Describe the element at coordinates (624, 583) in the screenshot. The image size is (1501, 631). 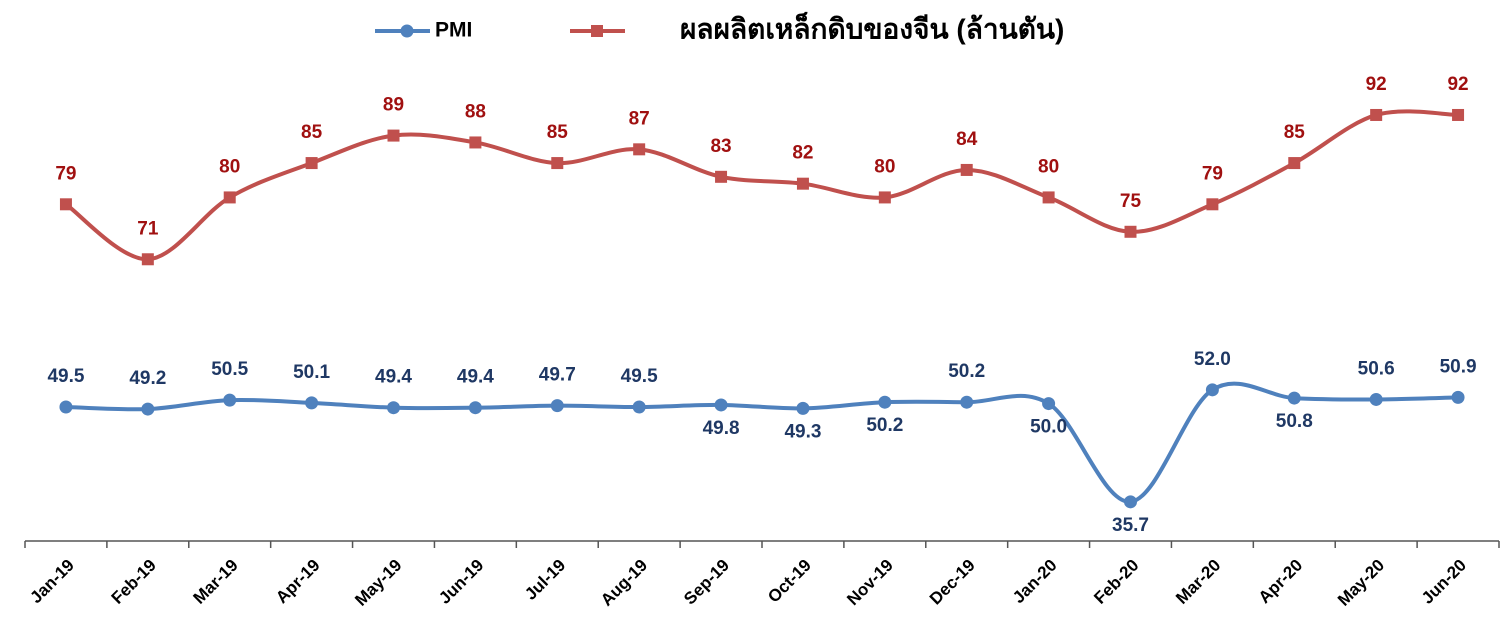
I see `x-tick-label: Aug-19` at that location.